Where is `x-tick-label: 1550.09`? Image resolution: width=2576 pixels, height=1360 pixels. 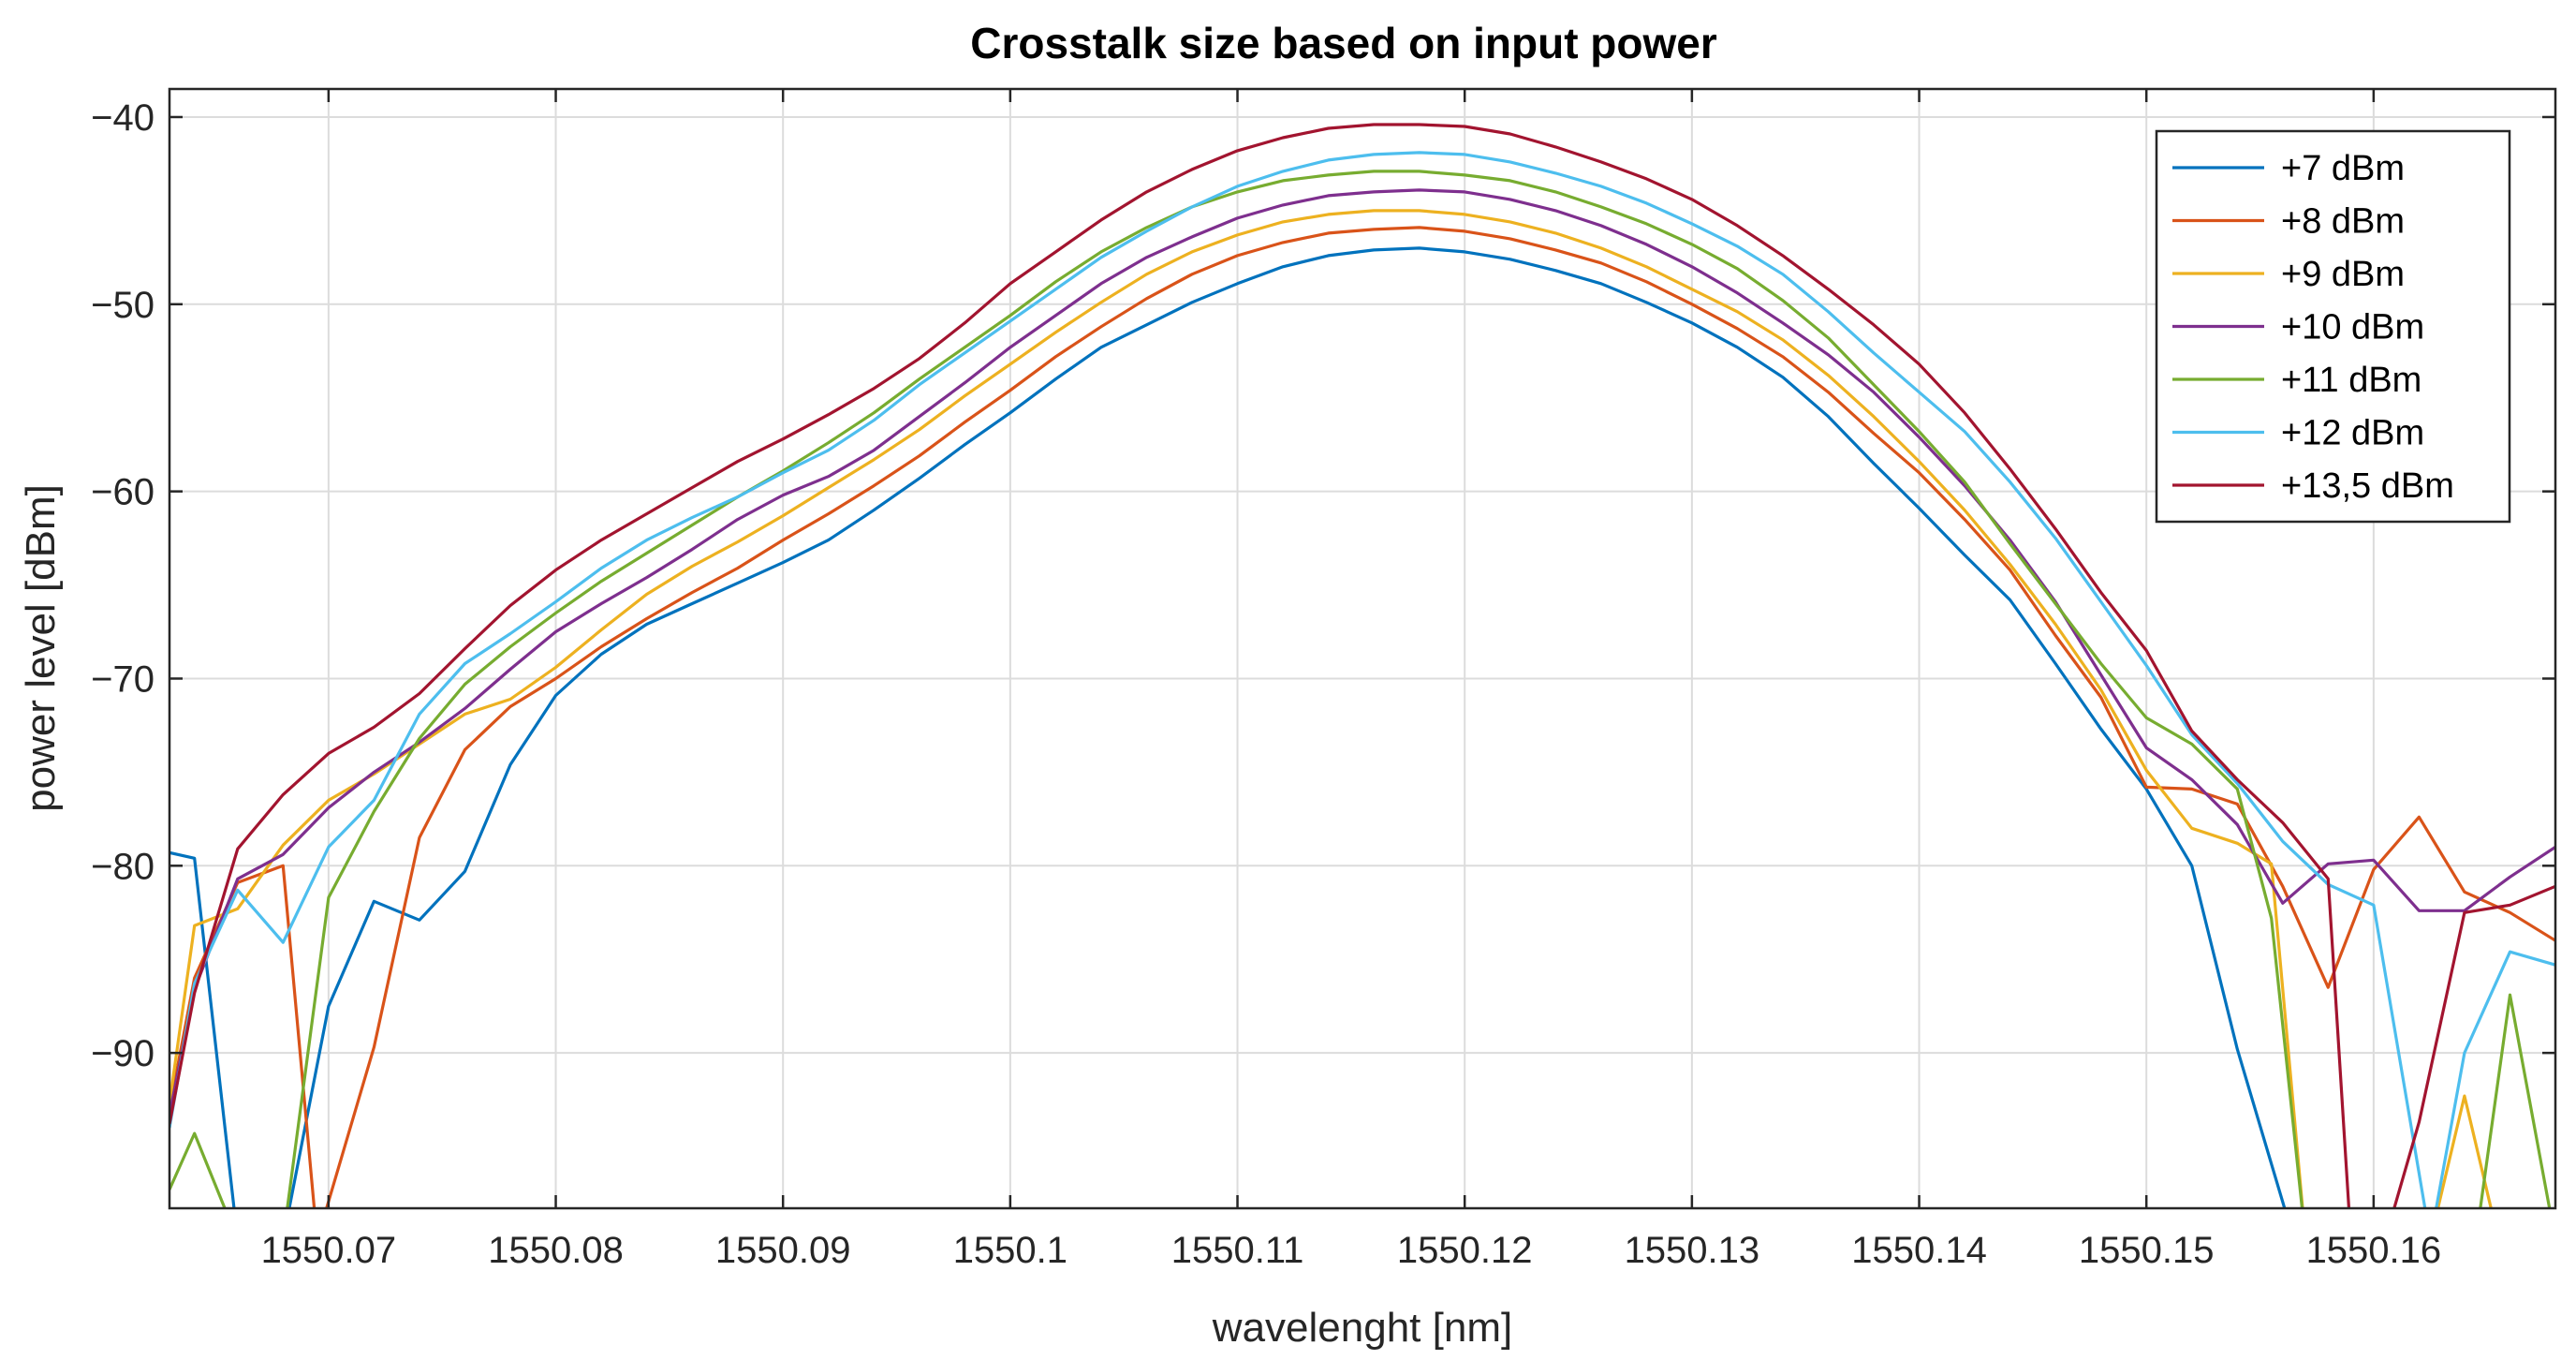 x-tick-label: 1550.09 is located at coordinates (783, 1250).